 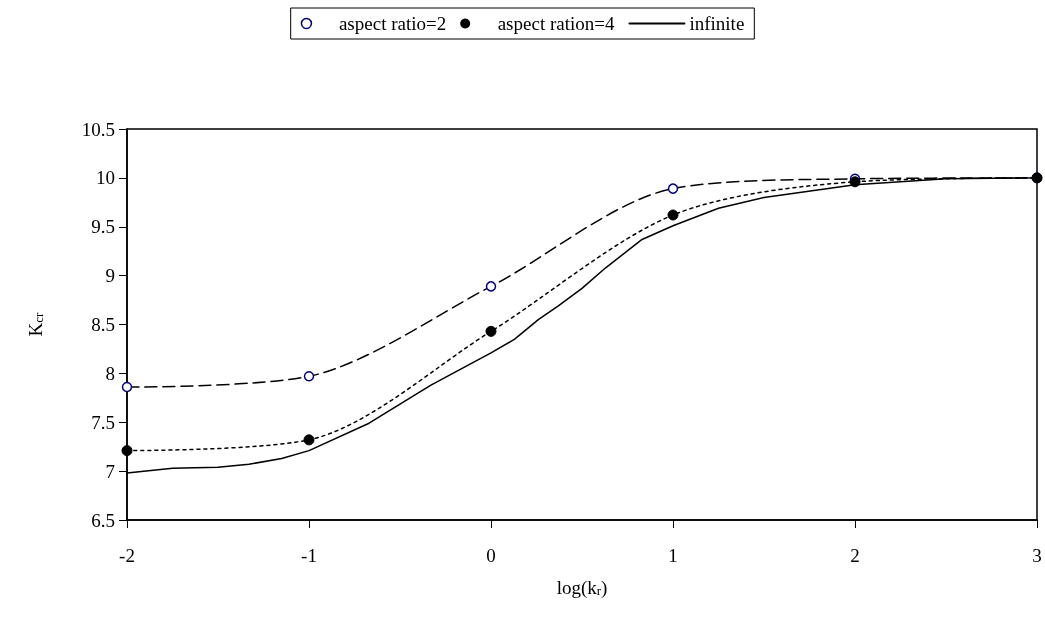 I want to click on y-tick-label: 8.5, so click(x=103, y=324).